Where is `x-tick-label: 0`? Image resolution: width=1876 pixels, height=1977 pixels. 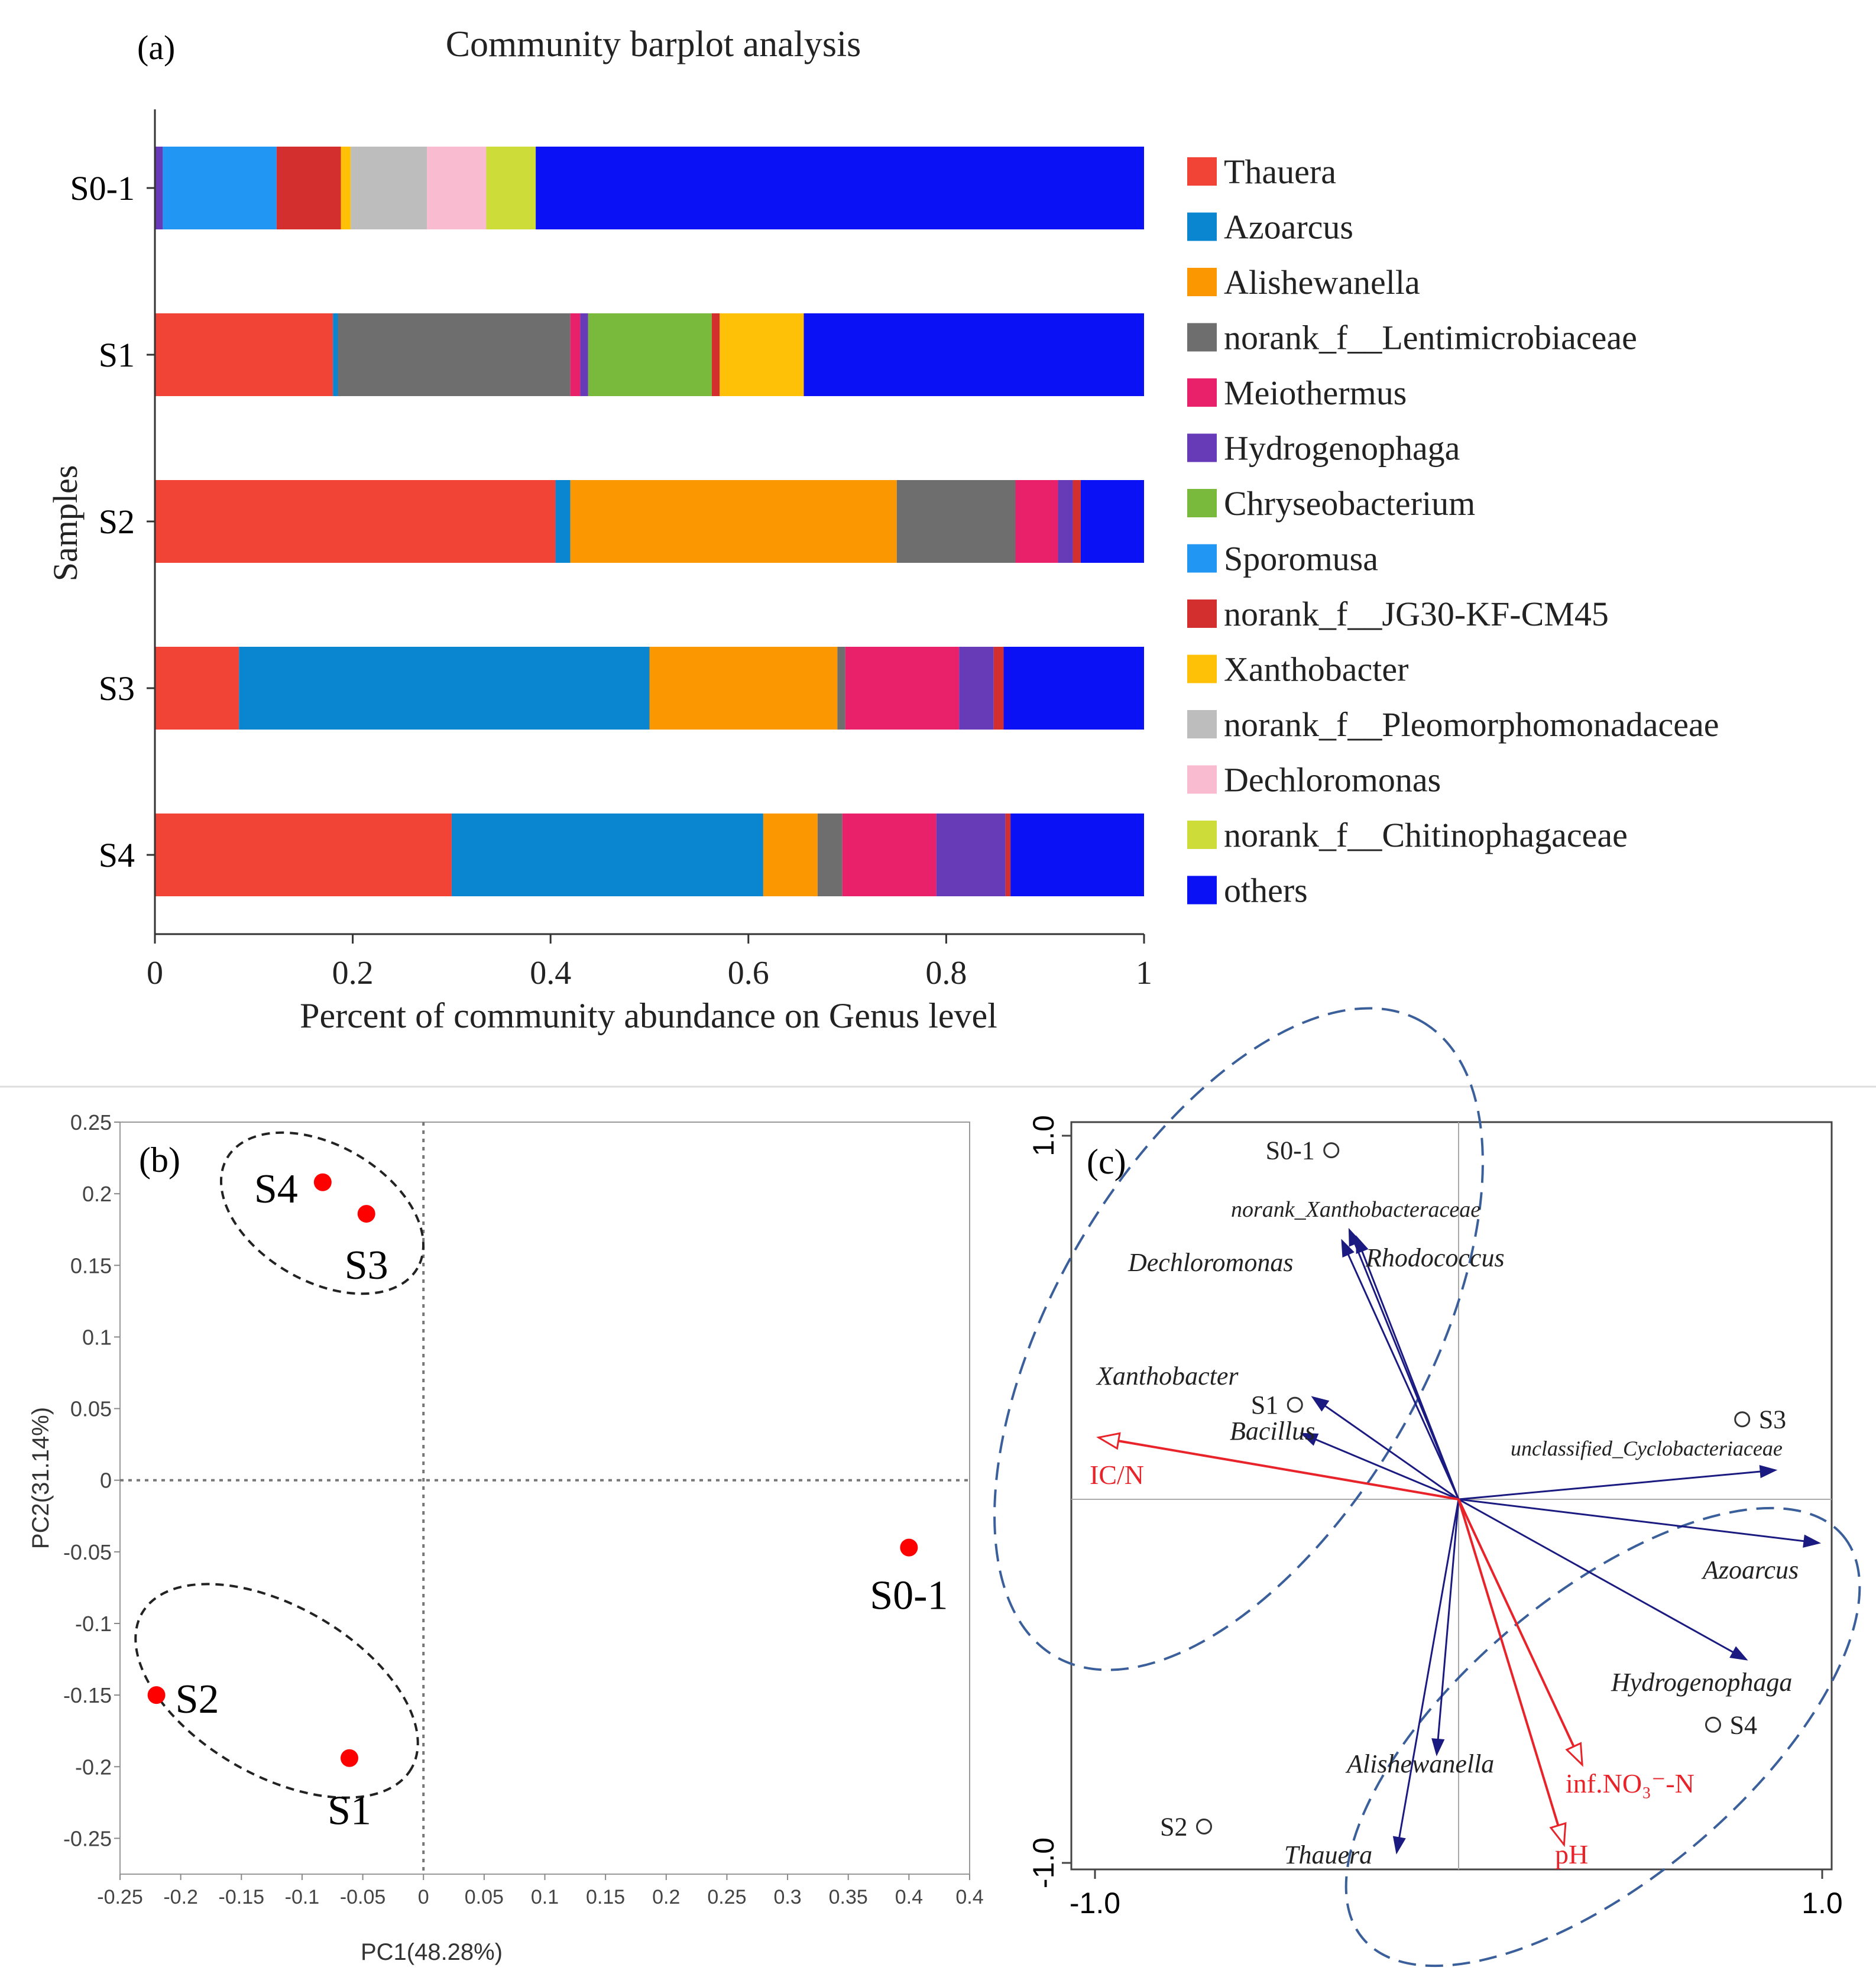
x-tick-label: 0 is located at coordinates (423, 1897).